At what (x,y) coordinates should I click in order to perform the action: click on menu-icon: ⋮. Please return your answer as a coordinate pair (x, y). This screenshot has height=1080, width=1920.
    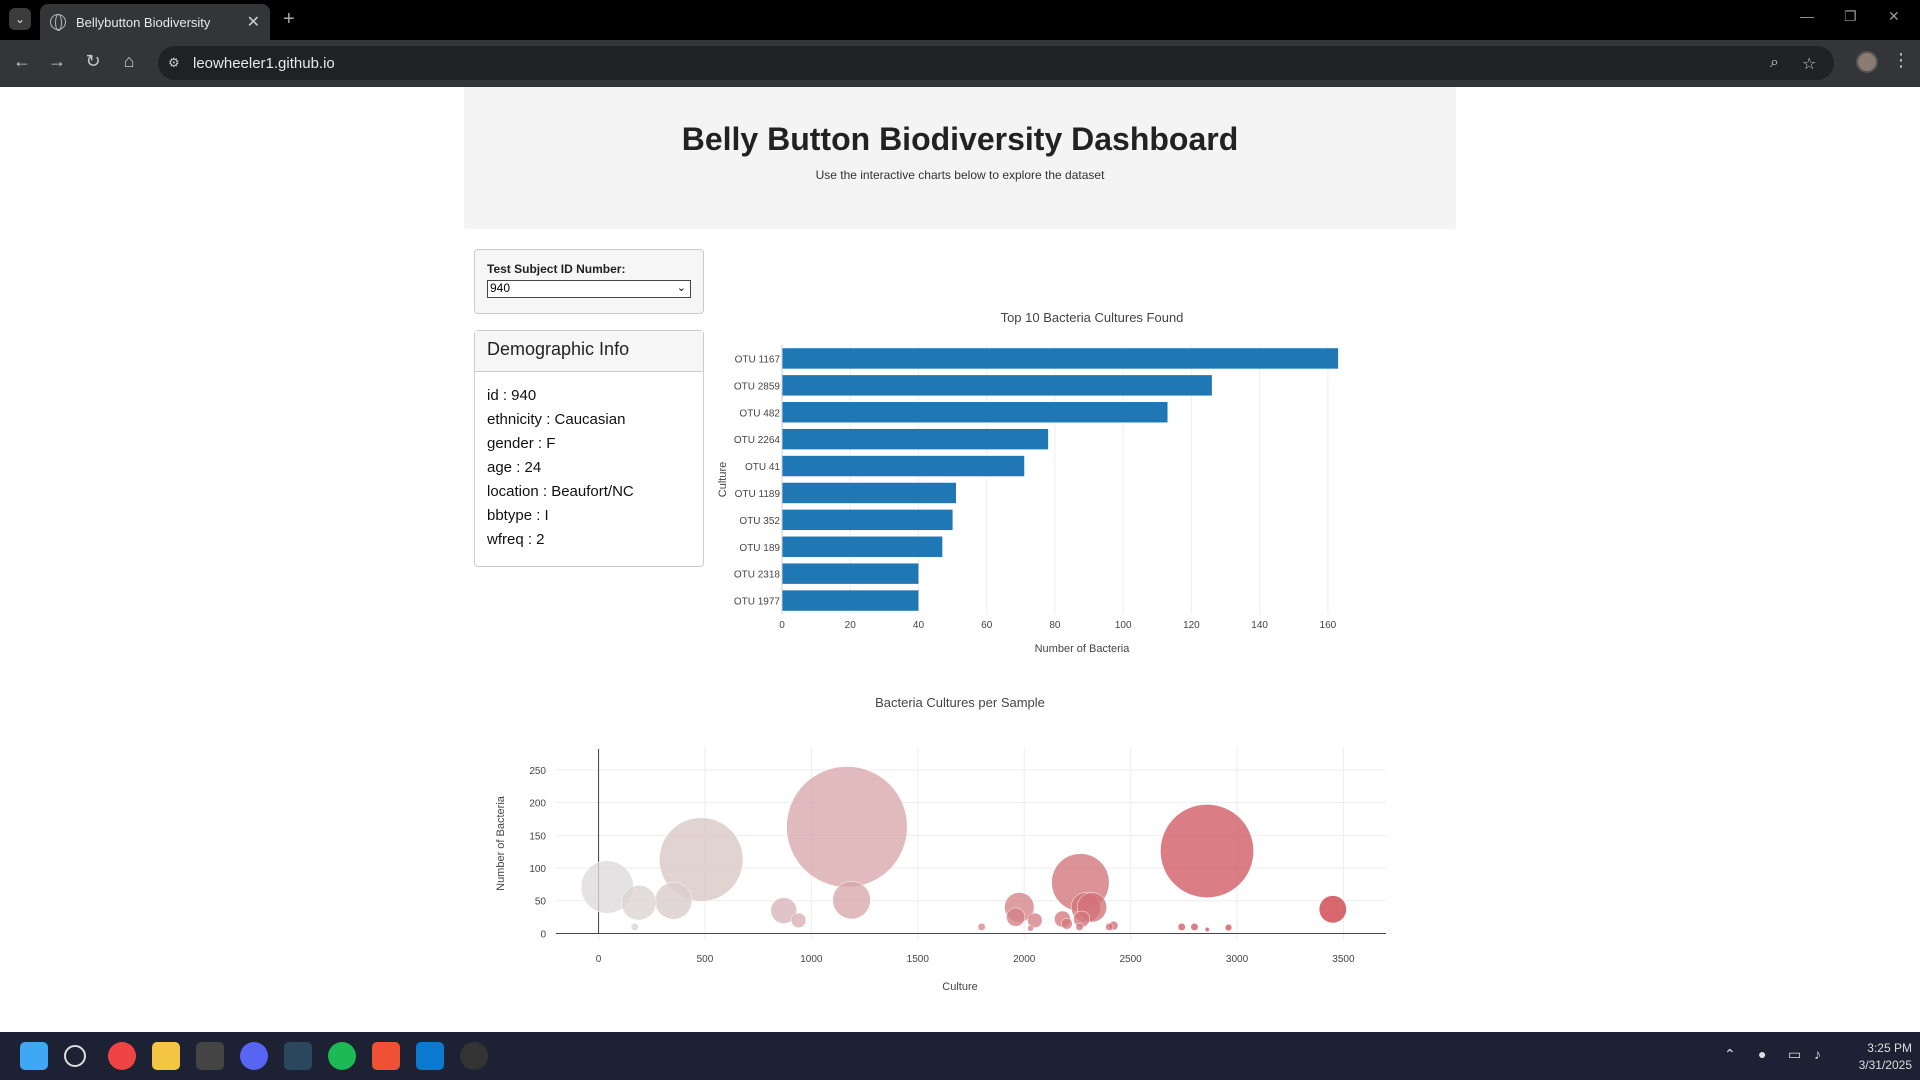
    Looking at the image, I should click on (1901, 60).